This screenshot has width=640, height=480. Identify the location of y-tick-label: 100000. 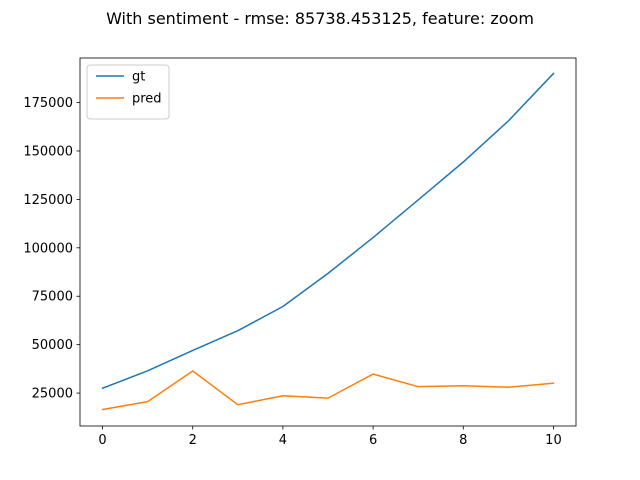
(48, 248).